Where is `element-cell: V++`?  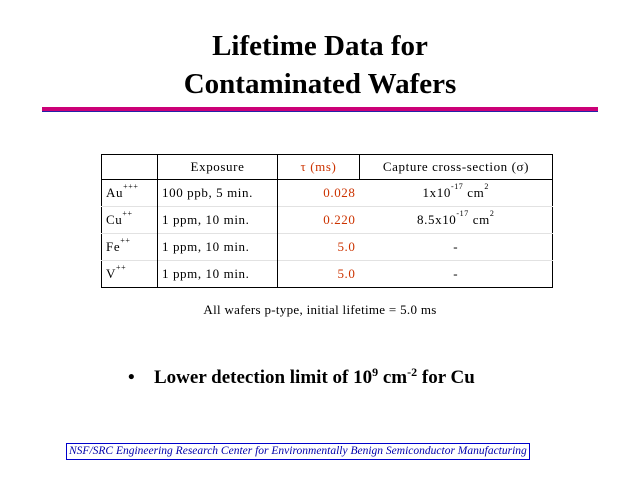
element-cell: V++ is located at coordinates (129, 274).